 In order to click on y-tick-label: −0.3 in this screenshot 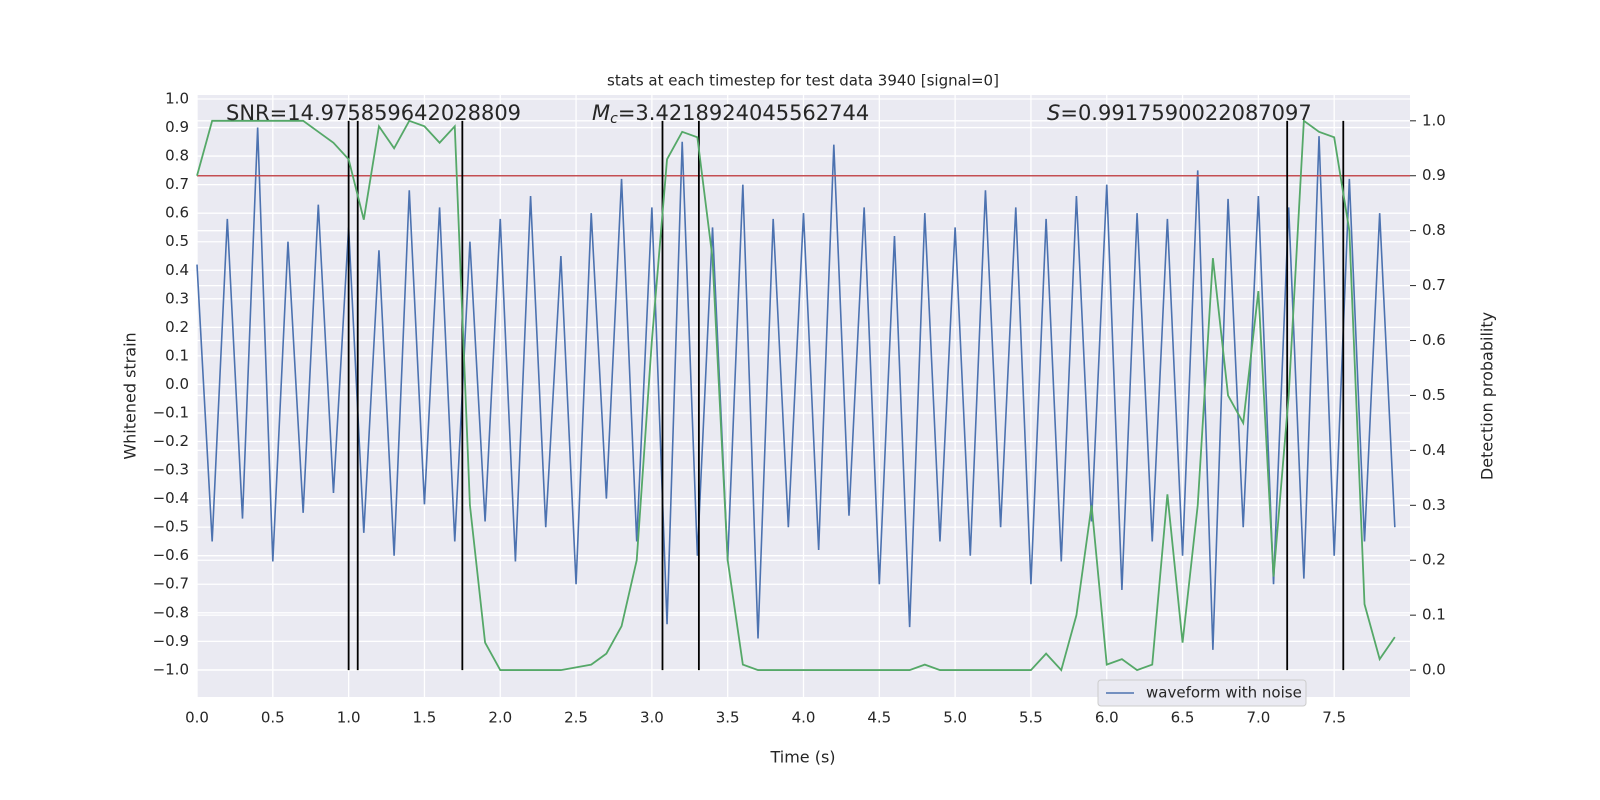, I will do `click(171, 470)`.